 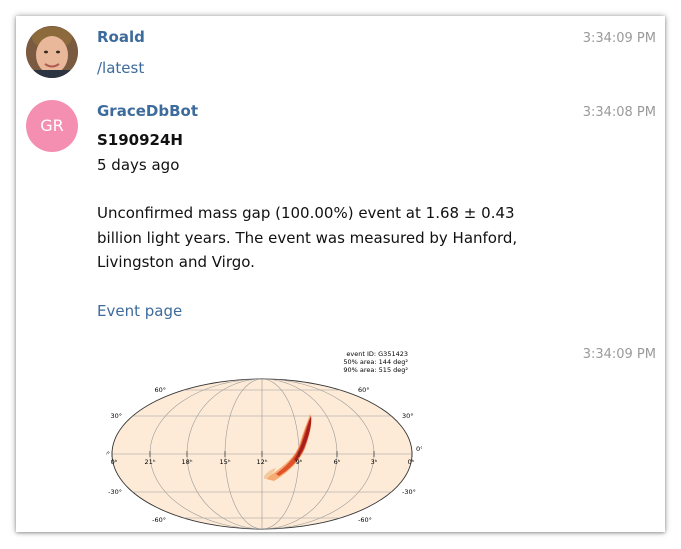 I want to click on skymap-area-50: 50% area: 144 deg², so click(x=375, y=362).